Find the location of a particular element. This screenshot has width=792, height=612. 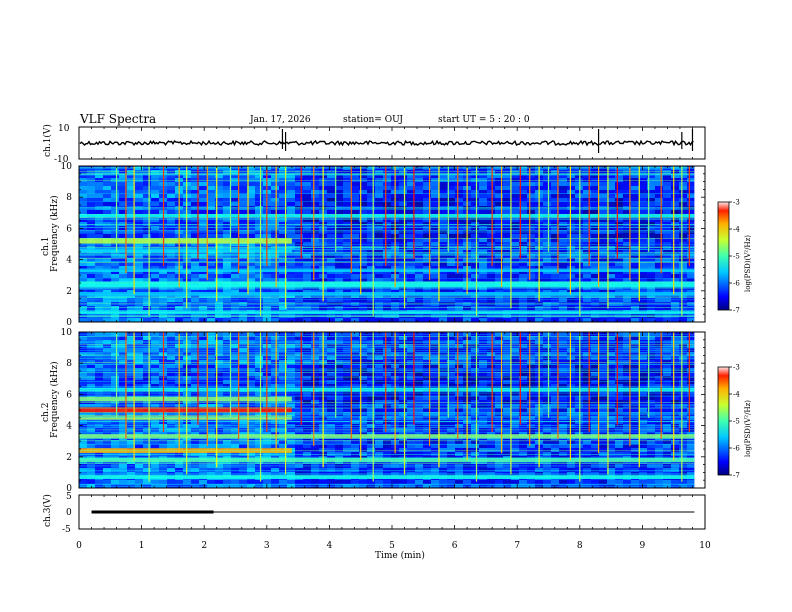

ch1-waveform-line is located at coordinates (386, 143).